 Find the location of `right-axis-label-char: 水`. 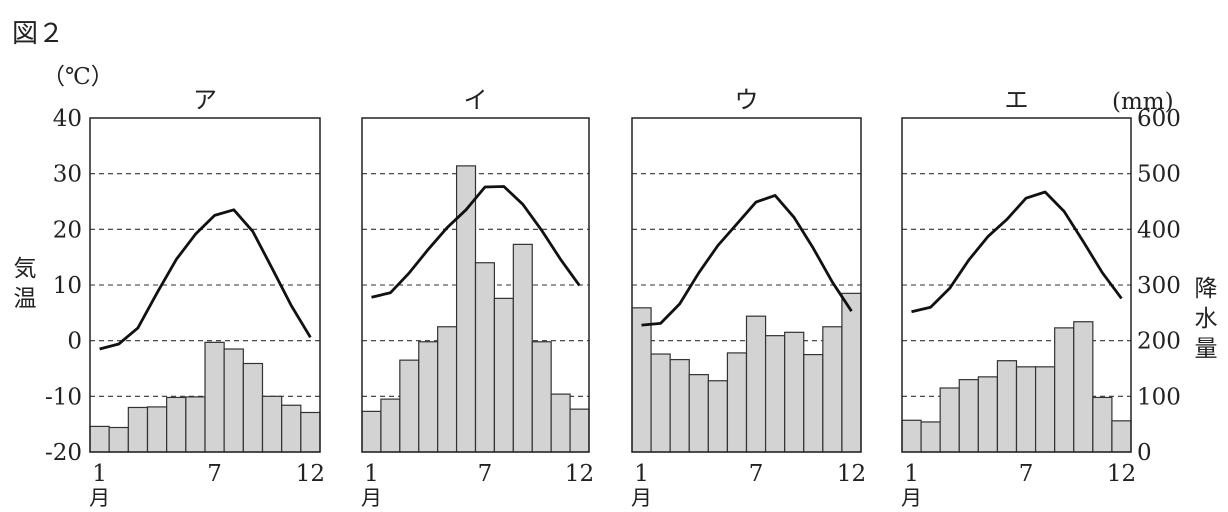

right-axis-label-char: 水 is located at coordinates (1206, 319).